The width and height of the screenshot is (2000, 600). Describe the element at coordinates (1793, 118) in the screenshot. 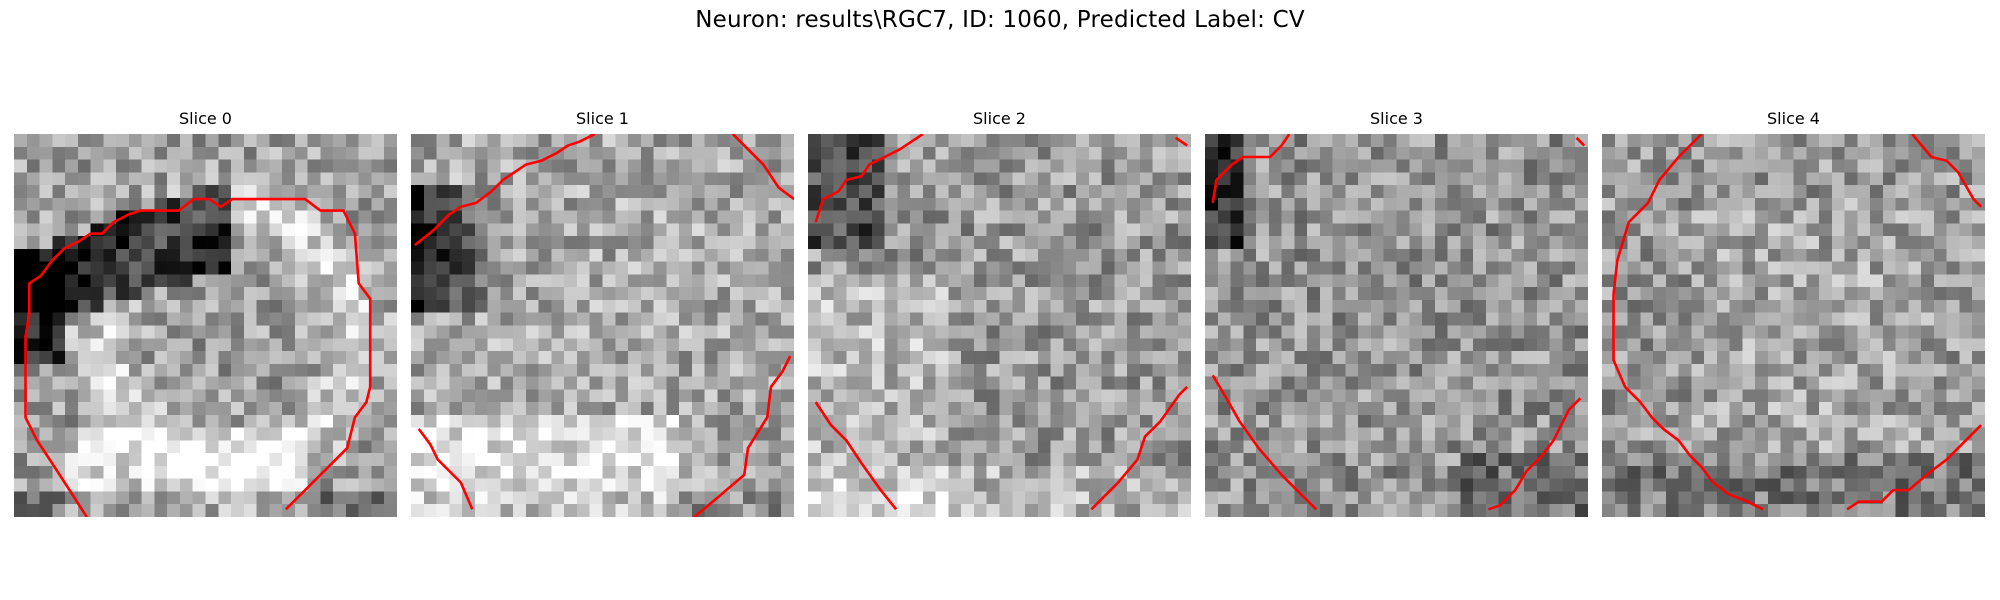

I see `slice-title-4: Slice 4` at that location.